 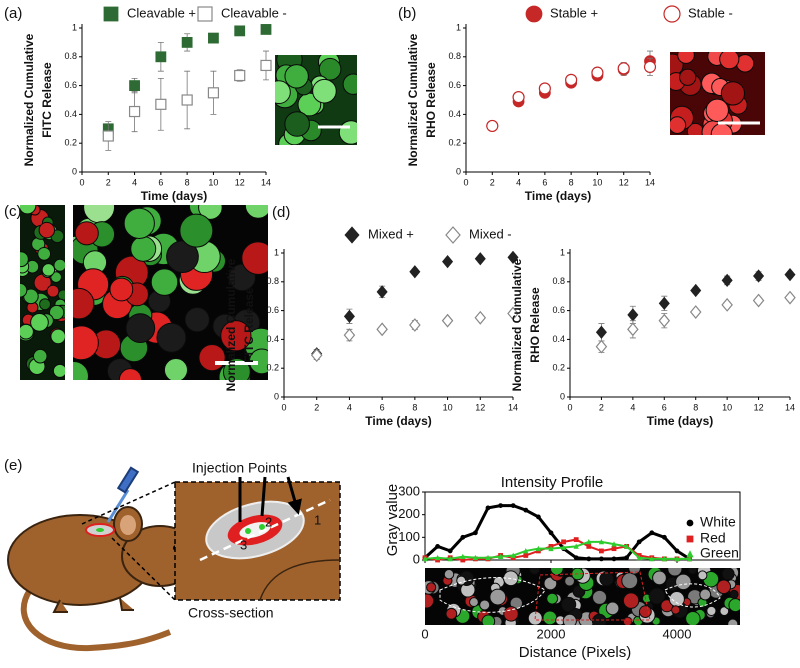 I want to click on y-axis-label: Normalized Cumulative, so click(x=517, y=324).